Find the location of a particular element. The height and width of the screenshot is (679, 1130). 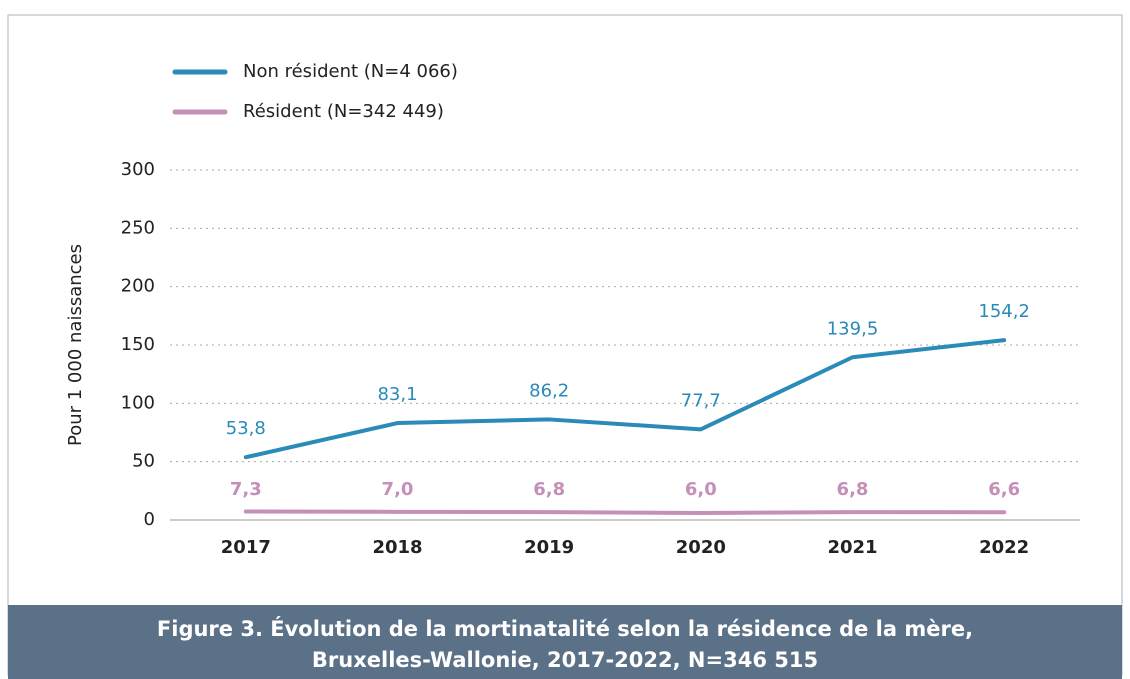

caption-band is located at coordinates (565, 642).